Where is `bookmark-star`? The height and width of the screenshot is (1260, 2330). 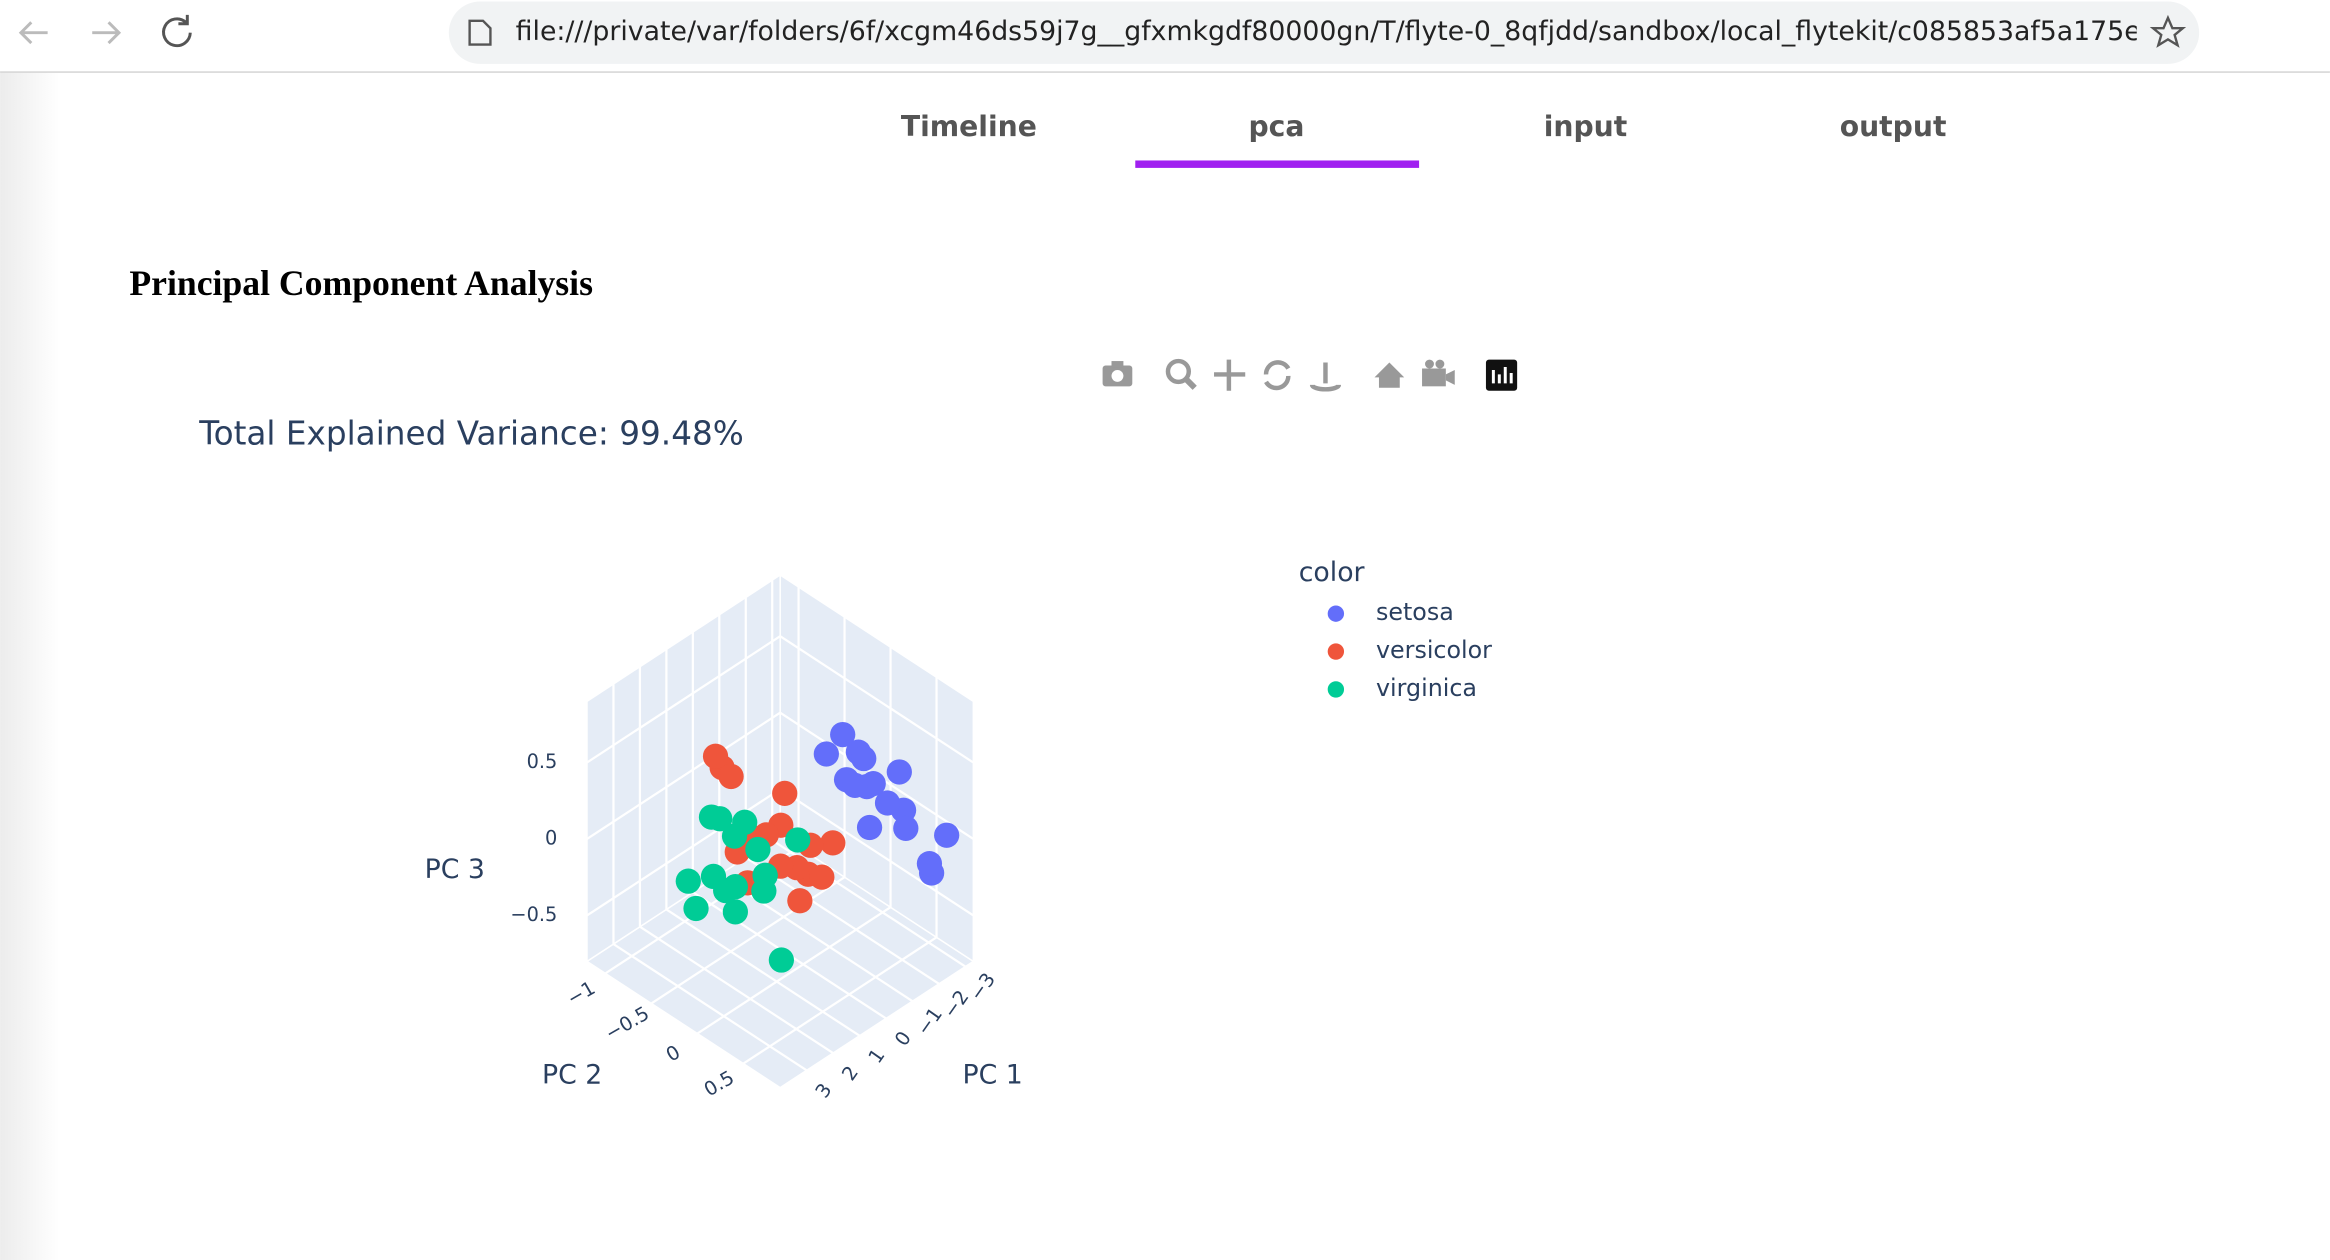 bookmark-star is located at coordinates (2168, 31).